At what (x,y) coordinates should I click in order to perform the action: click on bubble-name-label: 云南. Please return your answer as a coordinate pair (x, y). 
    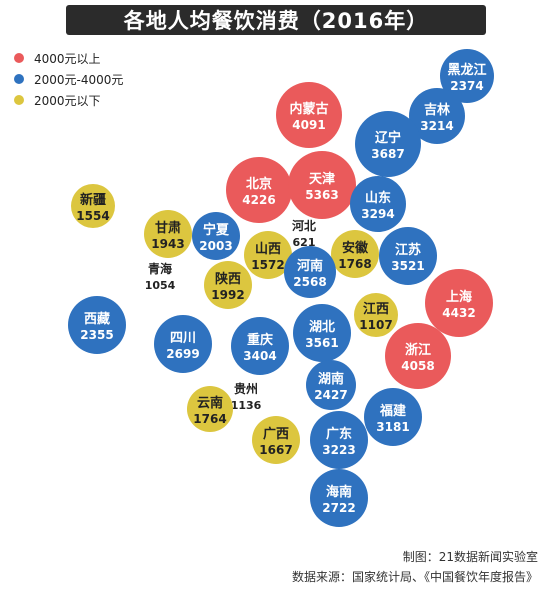
    Looking at the image, I should click on (210, 403).